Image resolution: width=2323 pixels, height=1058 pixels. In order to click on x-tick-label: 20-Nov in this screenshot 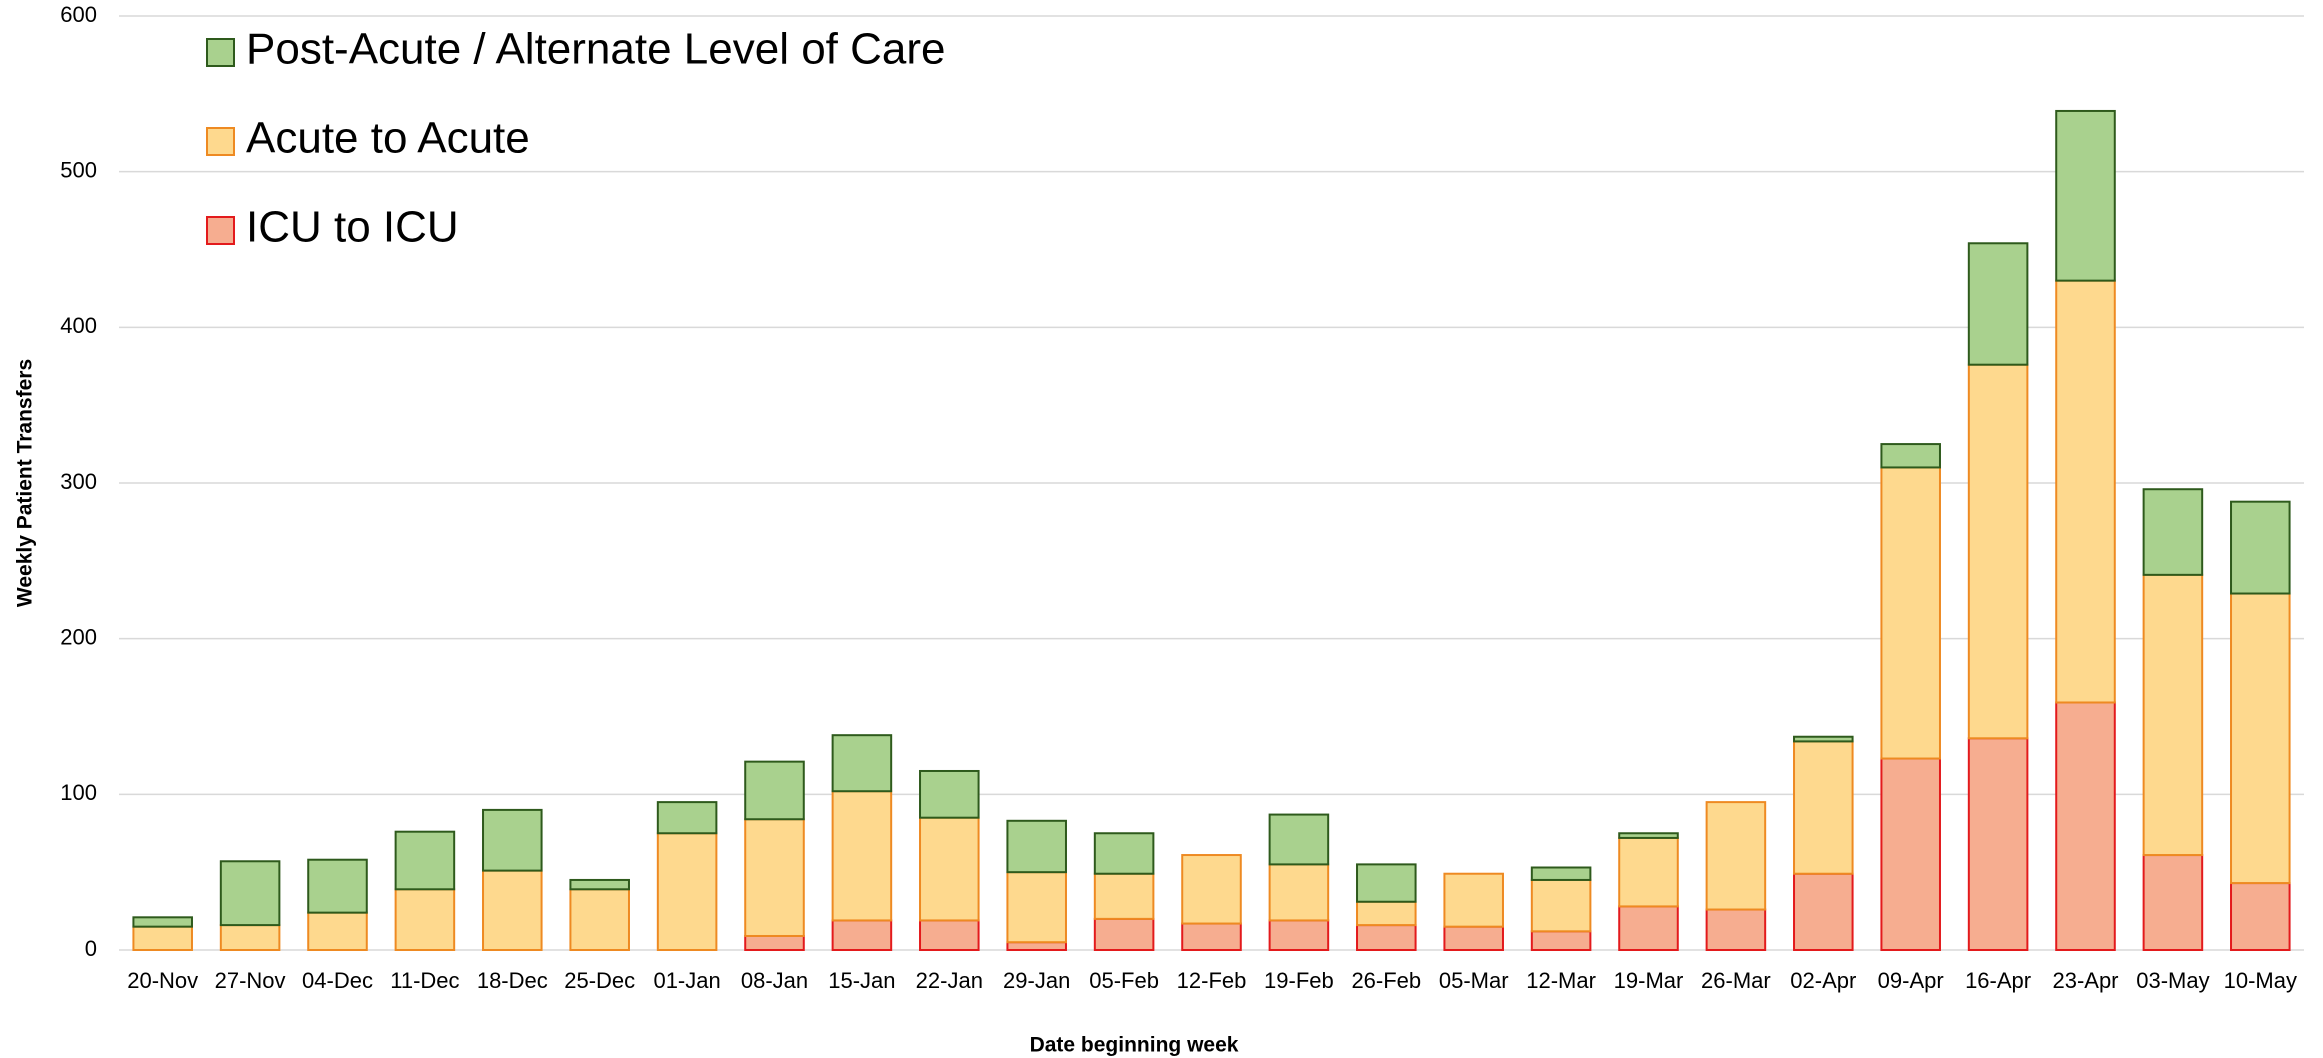, I will do `click(162, 980)`.